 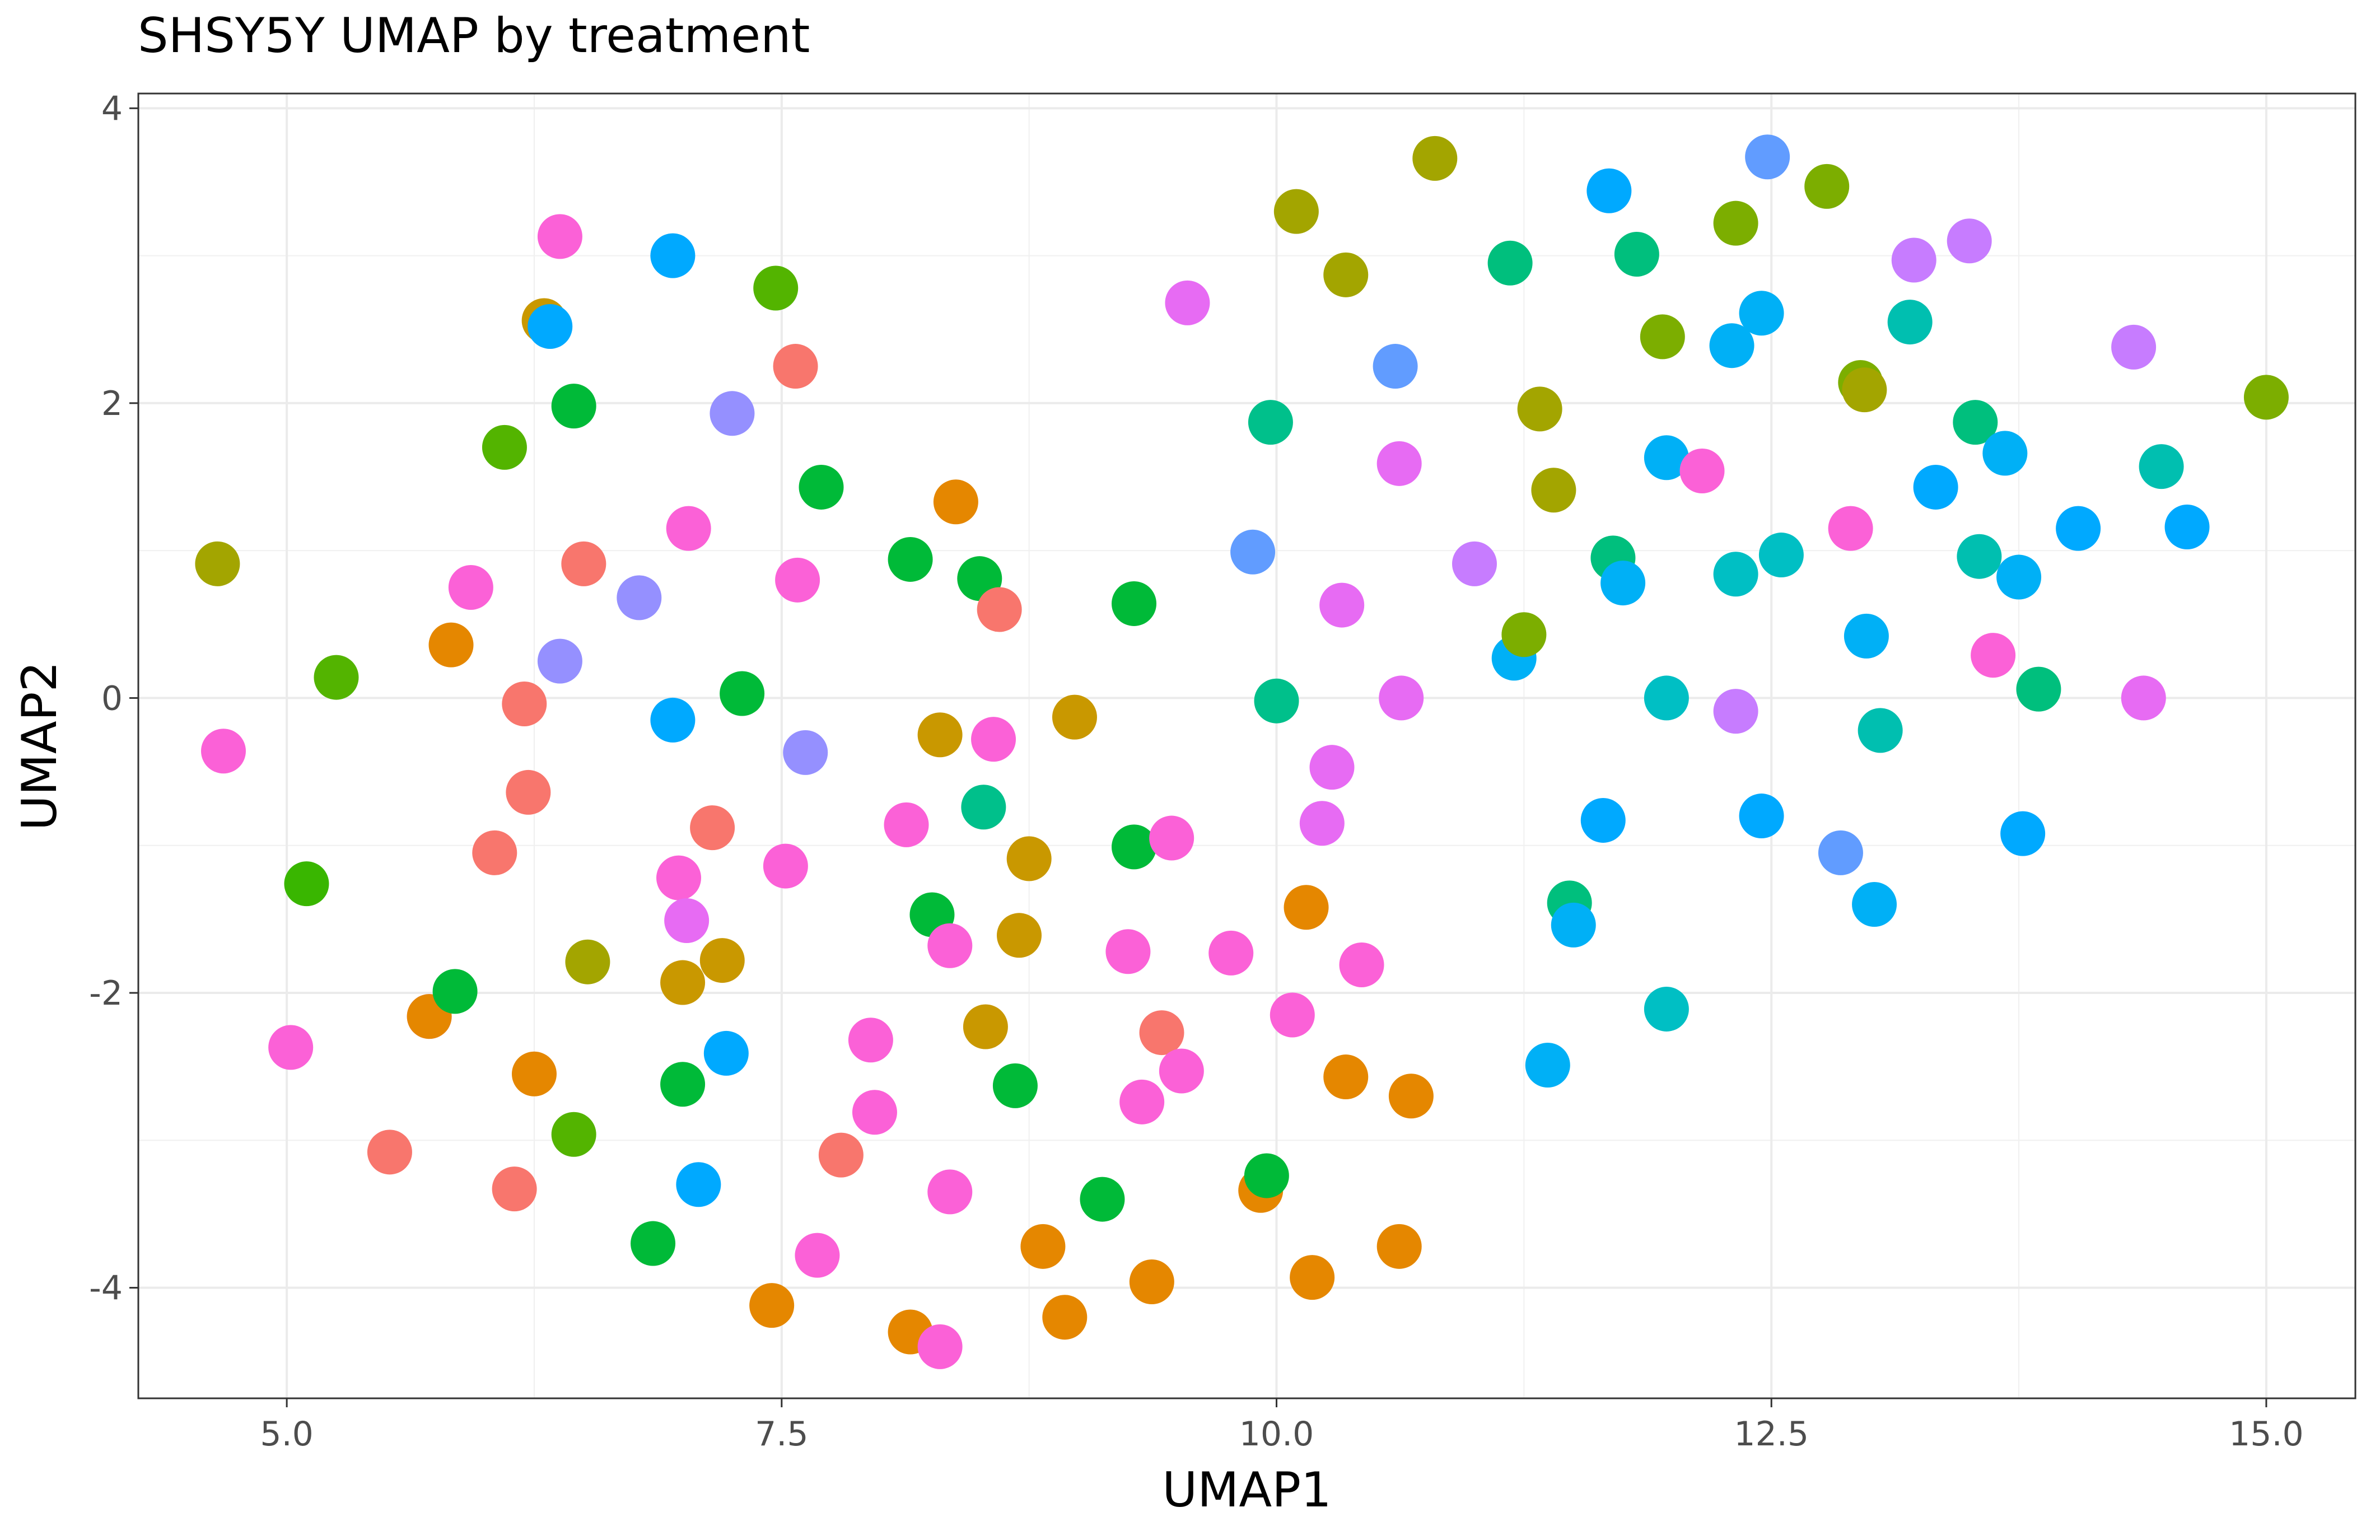 I want to click on x-axis-title: UMAP1, so click(x=1247, y=1490).